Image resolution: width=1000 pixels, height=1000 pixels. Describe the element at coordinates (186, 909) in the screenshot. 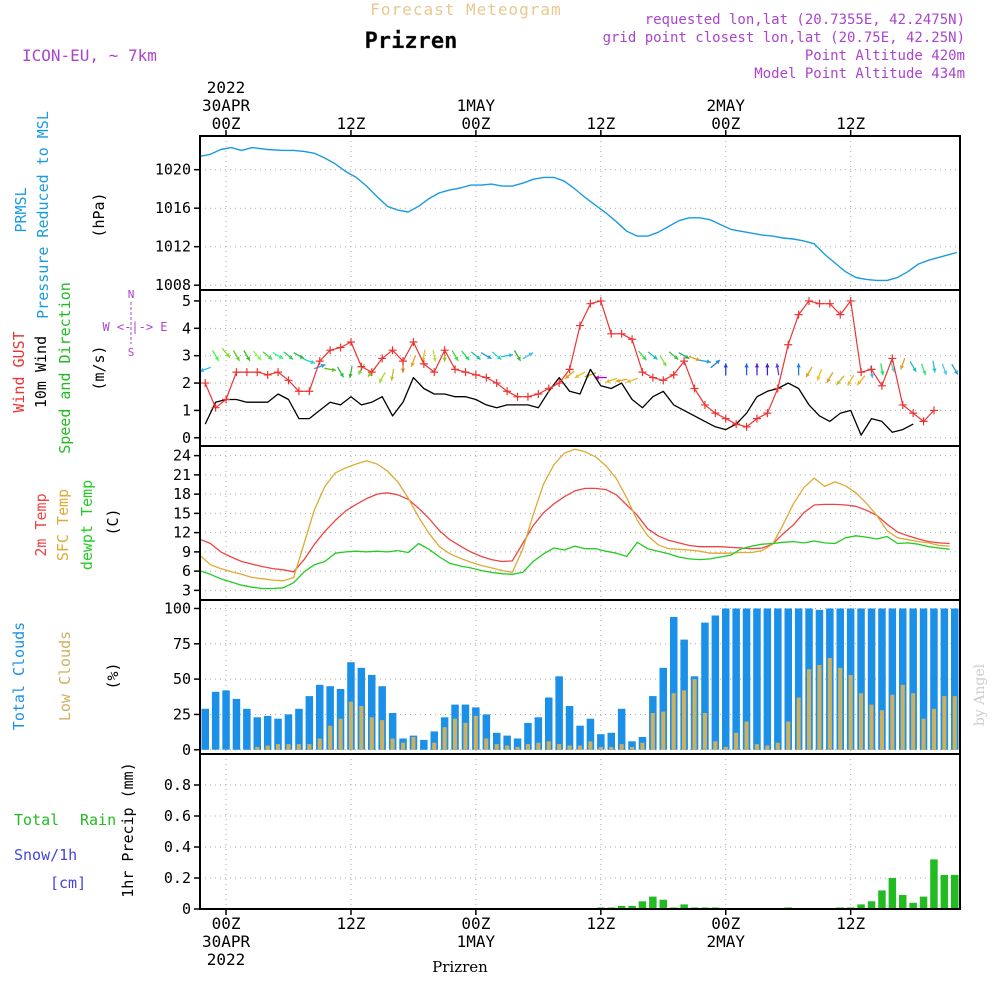

I see `y-tick-label: 0` at that location.